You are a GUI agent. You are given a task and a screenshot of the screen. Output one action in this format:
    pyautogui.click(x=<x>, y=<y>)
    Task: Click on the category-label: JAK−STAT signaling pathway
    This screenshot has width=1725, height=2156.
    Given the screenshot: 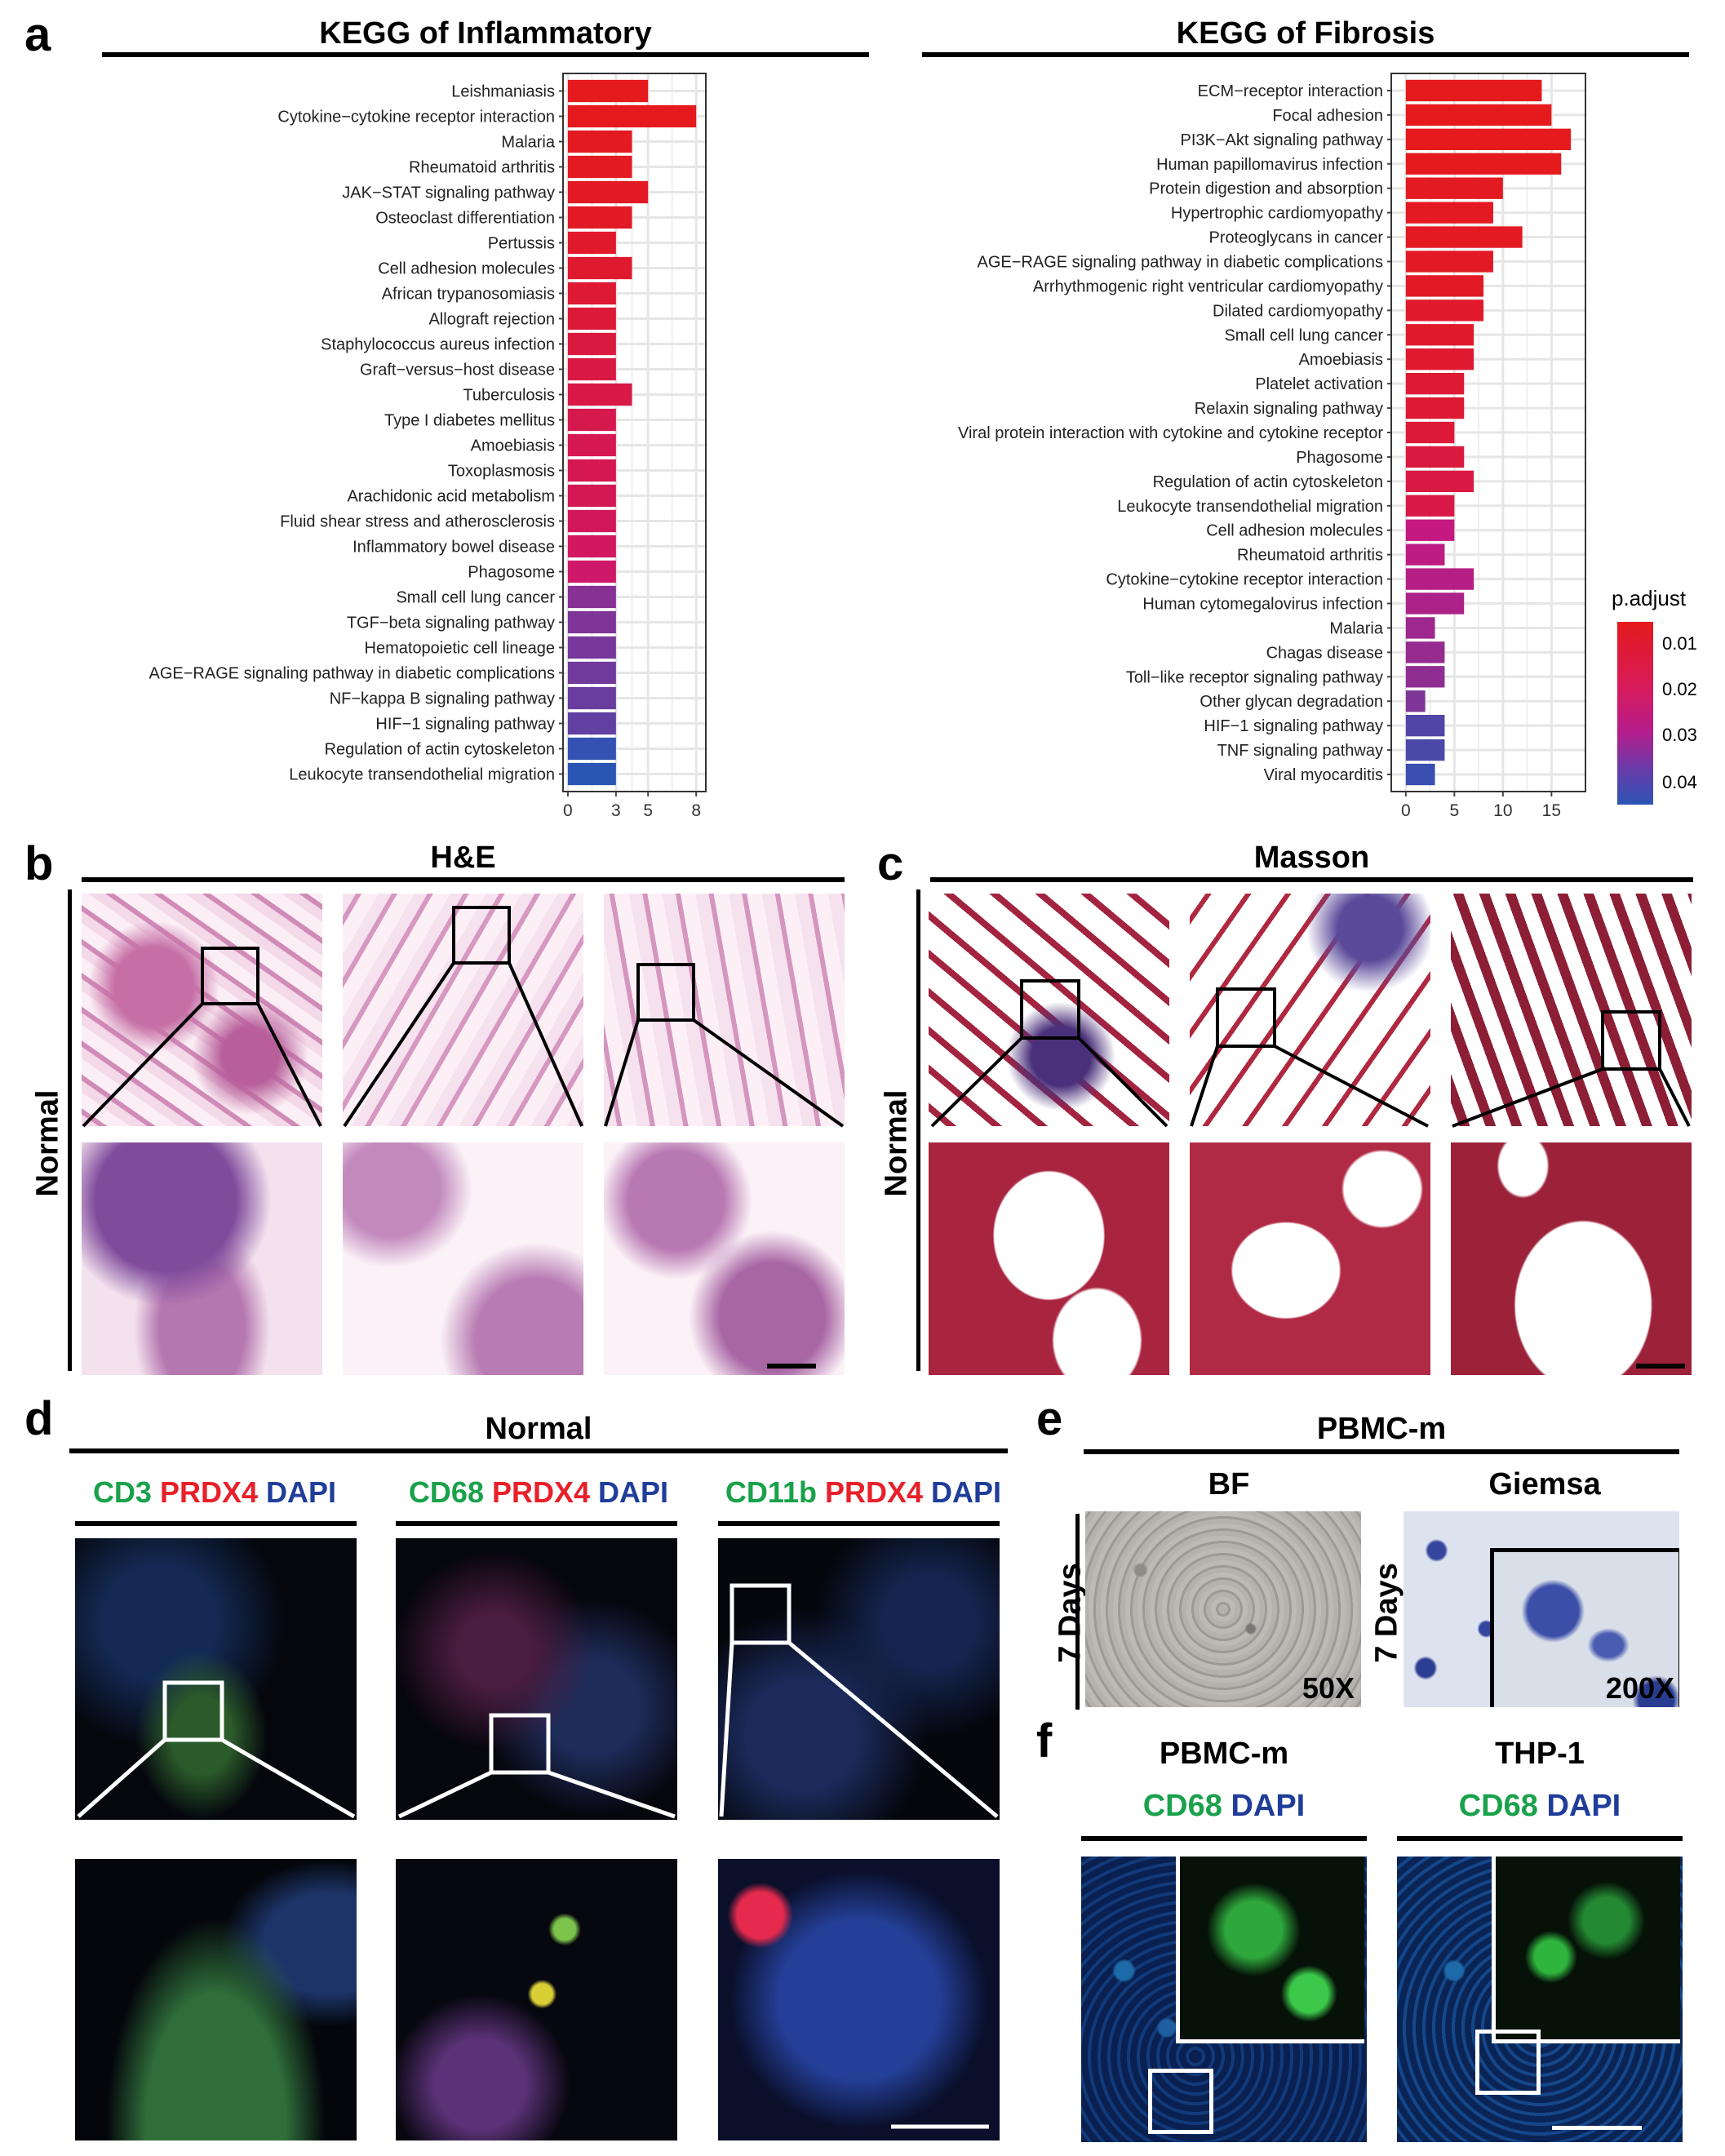 What is the action you would take?
    pyautogui.click(x=448, y=193)
    